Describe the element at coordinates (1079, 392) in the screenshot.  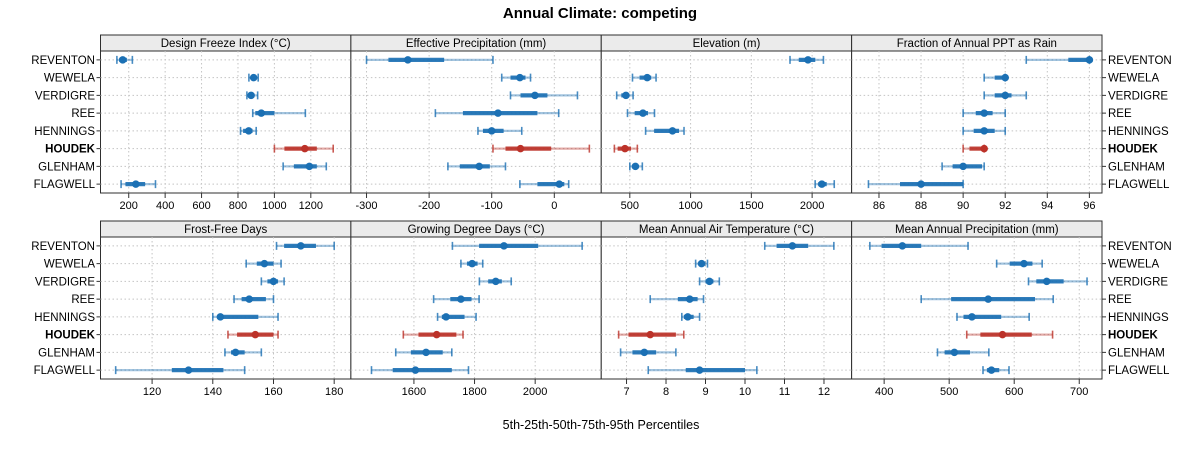
I see `x-tick-label: 700` at that location.